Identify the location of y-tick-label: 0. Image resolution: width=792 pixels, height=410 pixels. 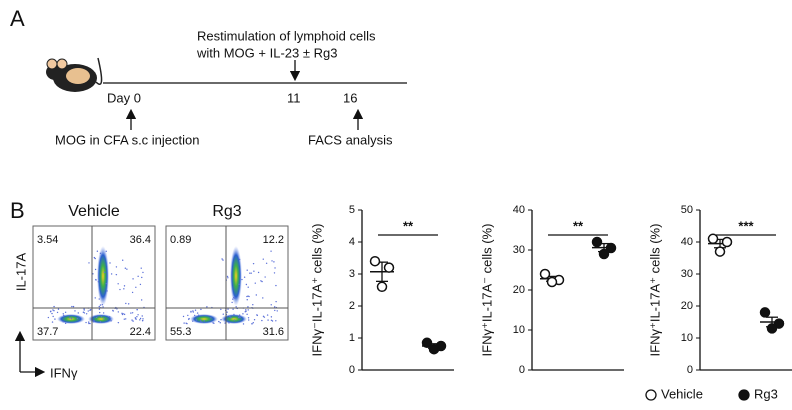
(522, 370).